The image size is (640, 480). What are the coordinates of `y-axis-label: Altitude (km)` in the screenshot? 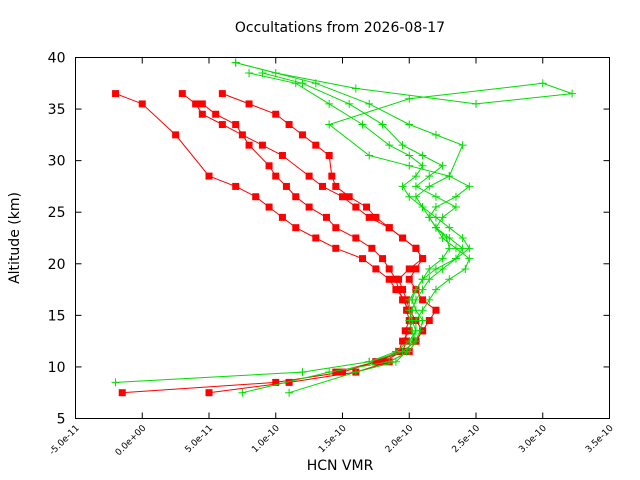 It's located at (15, 238).